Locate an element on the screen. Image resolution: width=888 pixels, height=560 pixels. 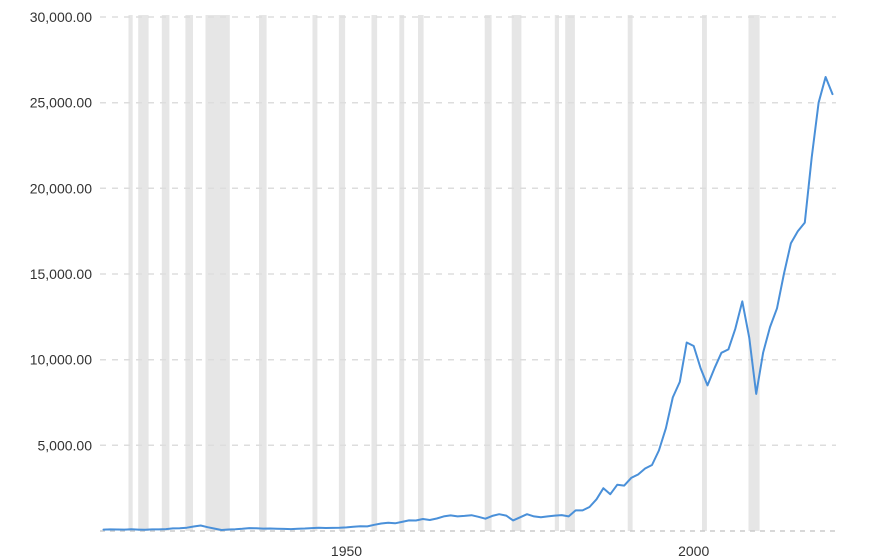
y-tick-label: 5,000.00 is located at coordinates (65, 445).